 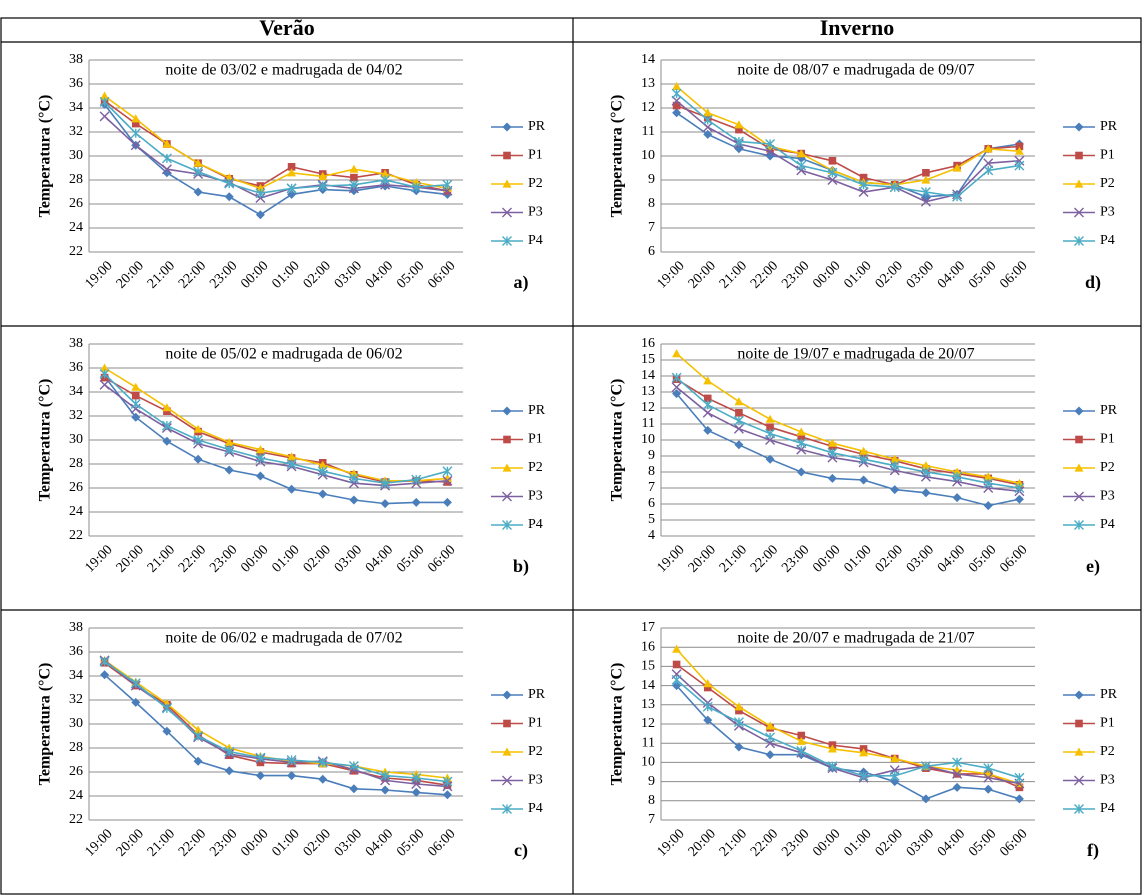 I want to click on legend-label: P3, so click(x=535, y=496).